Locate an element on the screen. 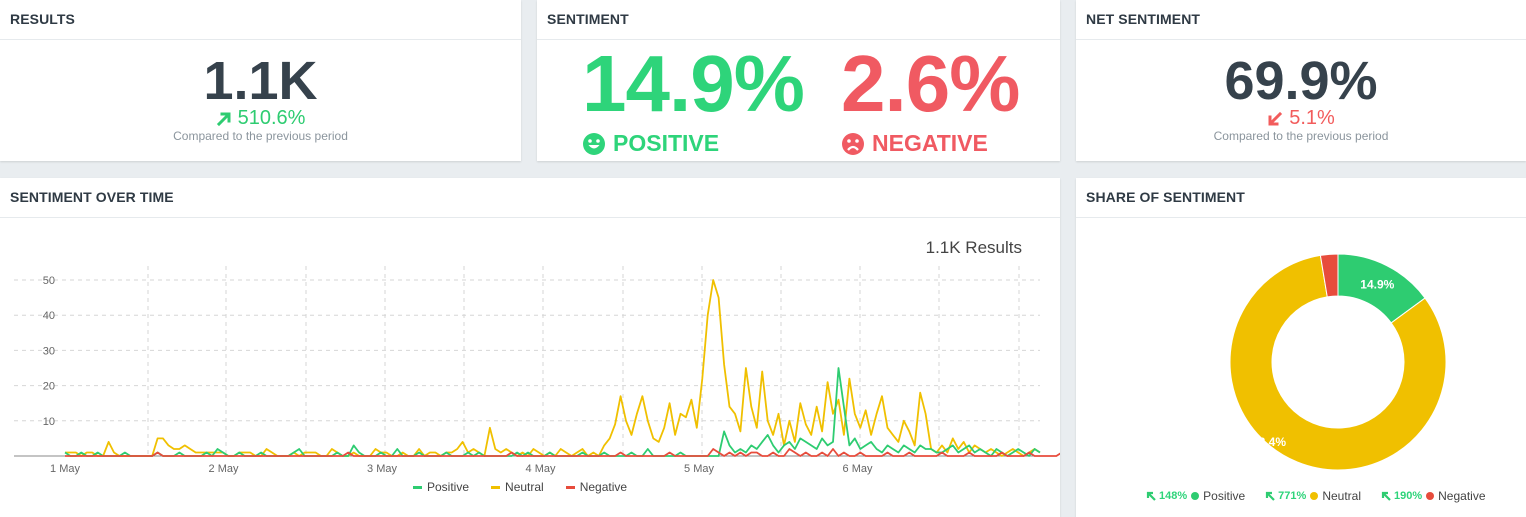  positive-label-row: POSITIVE is located at coordinates (693, 143).